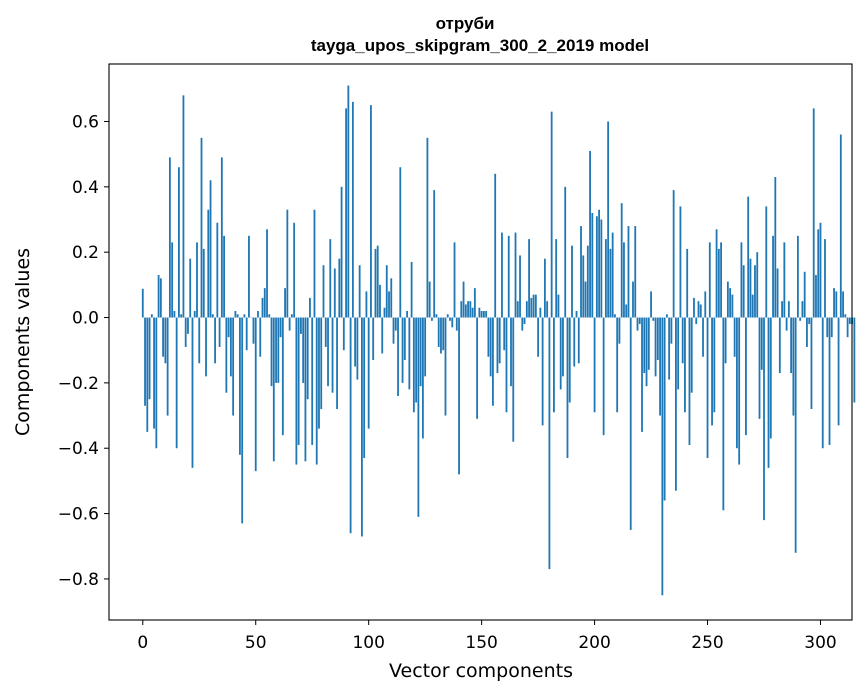 The width and height of the screenshot is (867, 696). Describe the element at coordinates (78, 384) in the screenshot. I see `y-tick-label: −0.2` at that location.